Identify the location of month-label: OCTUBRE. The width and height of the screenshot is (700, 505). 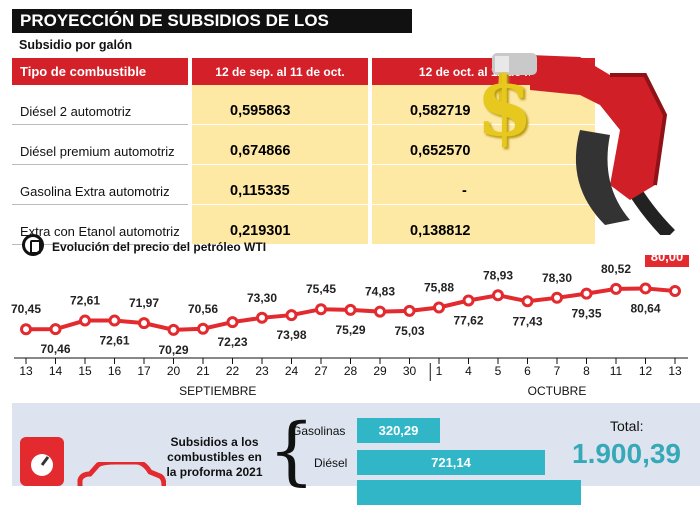
(557, 391).